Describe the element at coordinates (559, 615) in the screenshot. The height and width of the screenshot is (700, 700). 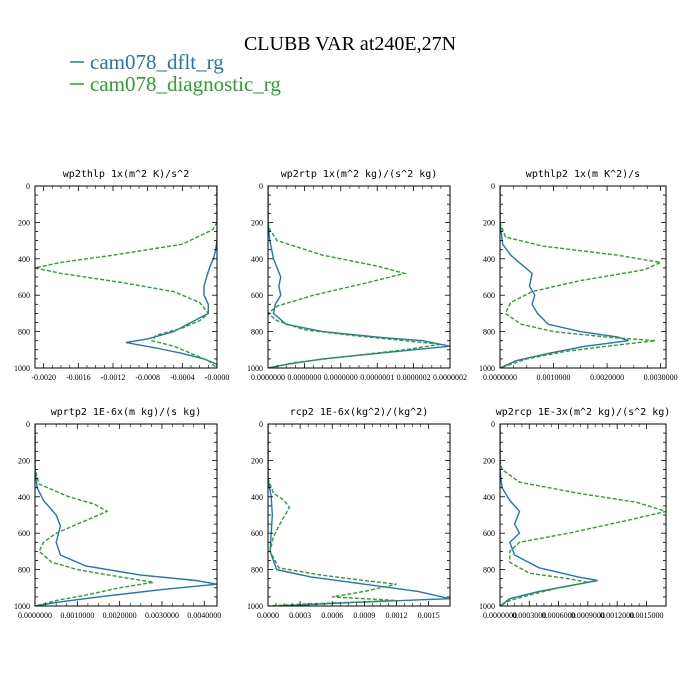
I see `x-tick-label: 0.0006000` at that location.